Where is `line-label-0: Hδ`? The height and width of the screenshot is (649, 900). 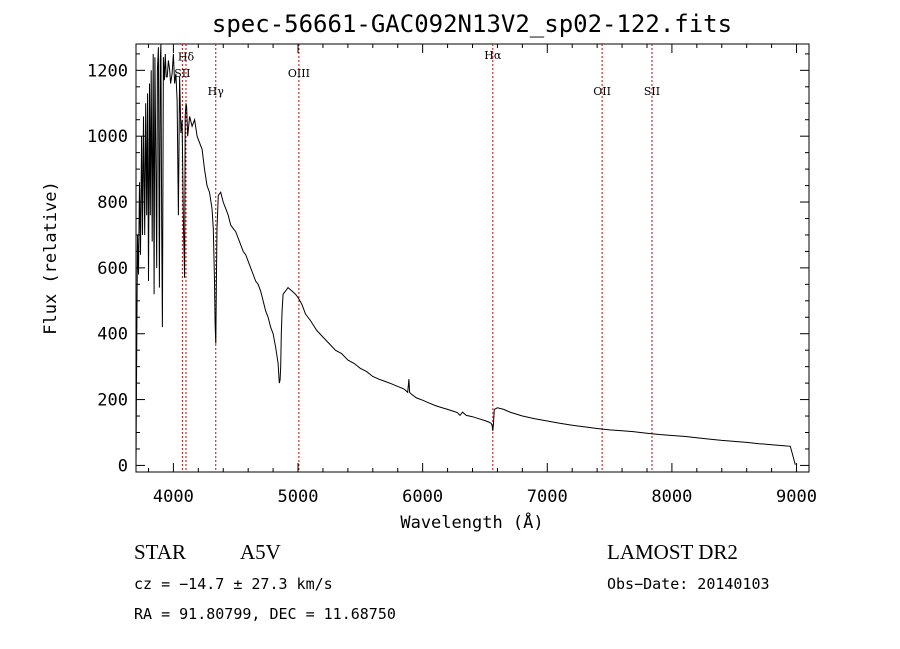 line-label-0: Hδ is located at coordinates (186, 56).